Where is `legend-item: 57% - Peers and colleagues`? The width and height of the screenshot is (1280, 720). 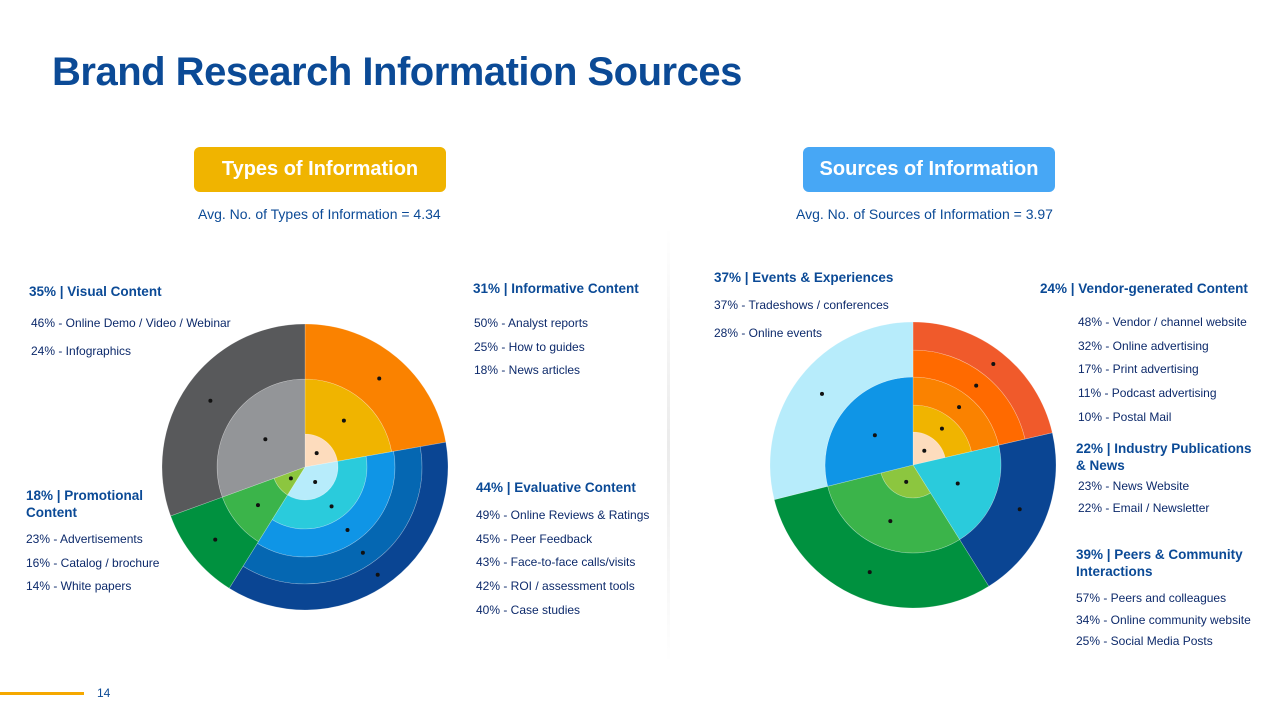
legend-item: 57% - Peers and colleagues is located at coordinates (1151, 598).